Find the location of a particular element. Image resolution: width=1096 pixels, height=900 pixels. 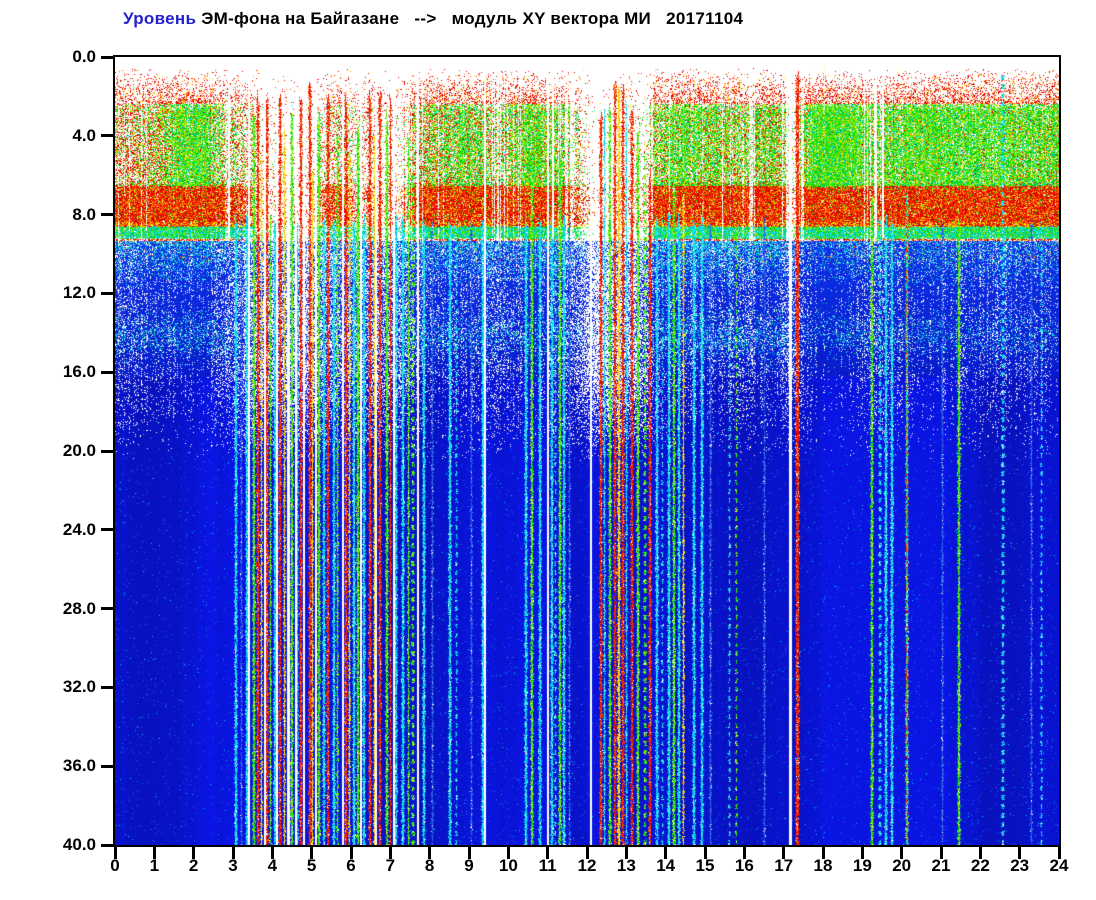

y-tick-label: 16.0 is located at coordinates (79, 372).